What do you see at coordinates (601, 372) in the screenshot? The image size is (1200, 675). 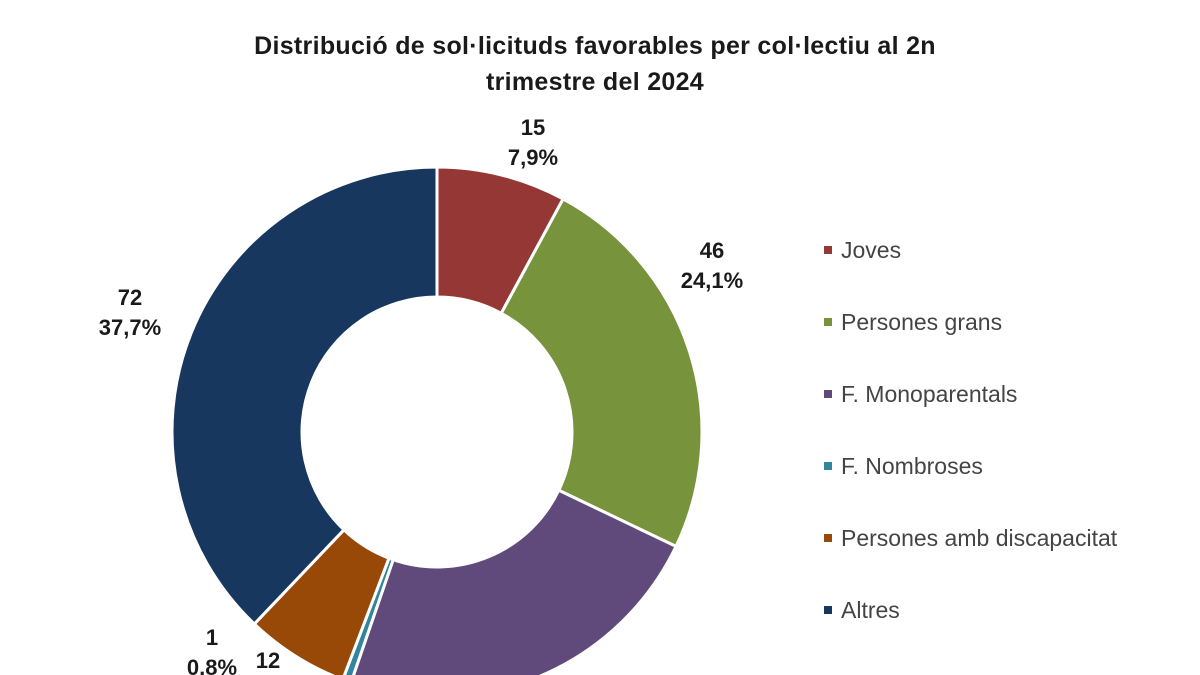 I see `donut-slice-persones-grans` at bounding box center [601, 372].